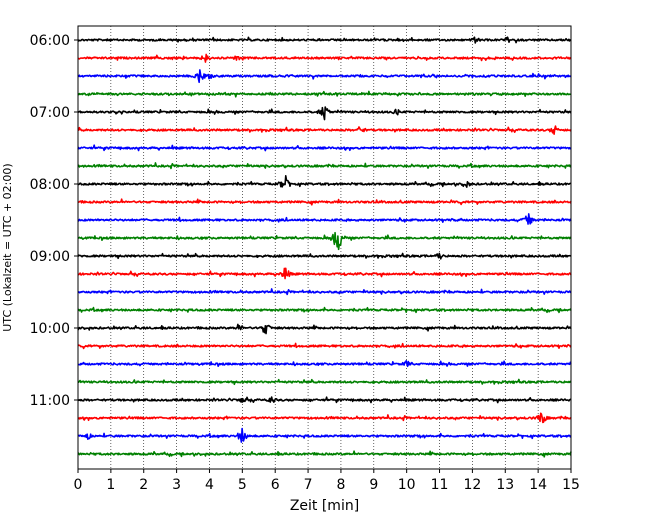  Describe the element at coordinates (472, 485) in the screenshot. I see `x-tick-label-12: 12` at that location.